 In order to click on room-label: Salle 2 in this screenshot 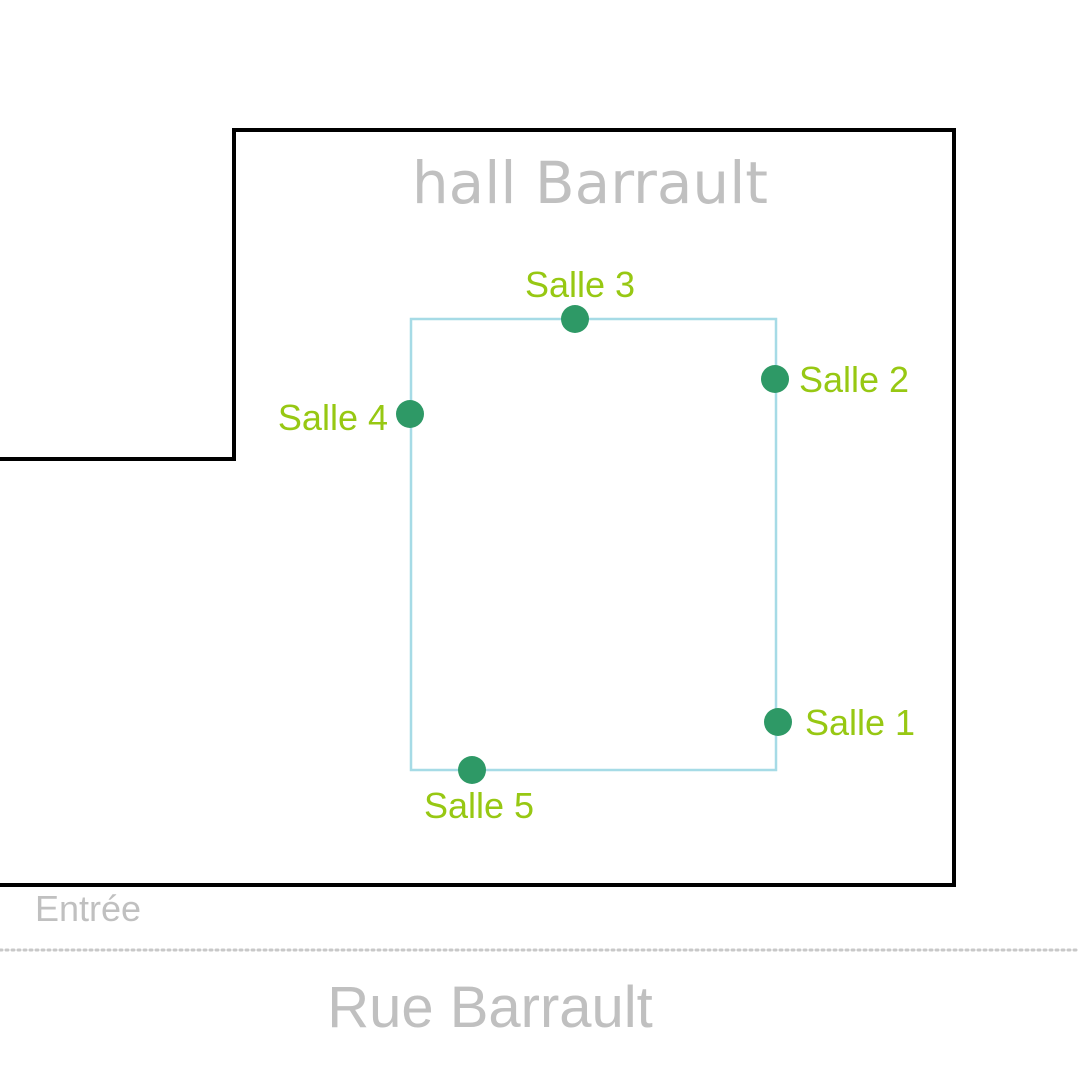, I will do `click(854, 379)`.